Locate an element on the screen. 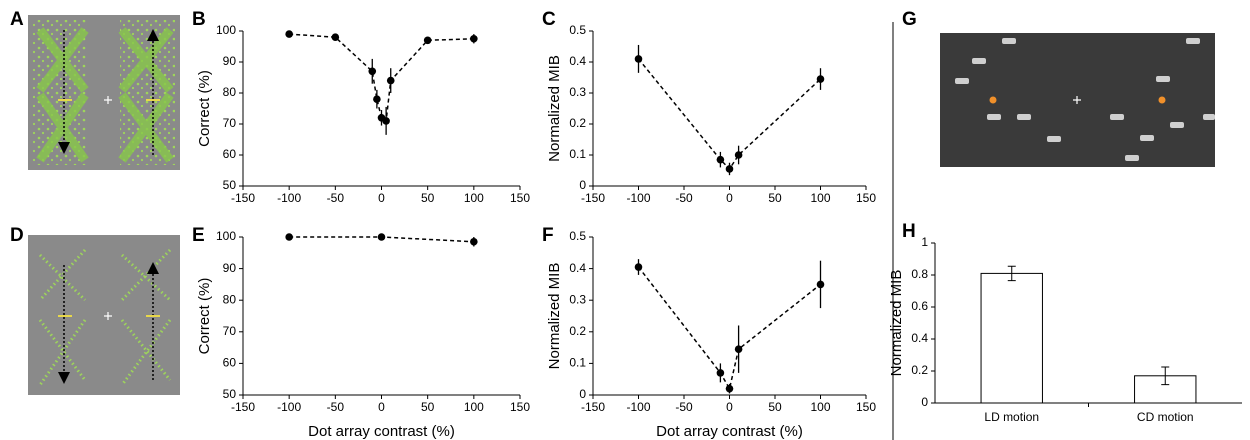 This screenshot has height=440, width=1250. panel-label: B is located at coordinates (199, 19).